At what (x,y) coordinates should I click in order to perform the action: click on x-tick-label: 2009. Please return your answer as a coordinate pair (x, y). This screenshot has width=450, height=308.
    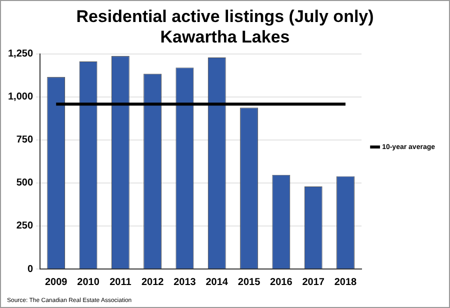
    Looking at the image, I should click on (56, 282).